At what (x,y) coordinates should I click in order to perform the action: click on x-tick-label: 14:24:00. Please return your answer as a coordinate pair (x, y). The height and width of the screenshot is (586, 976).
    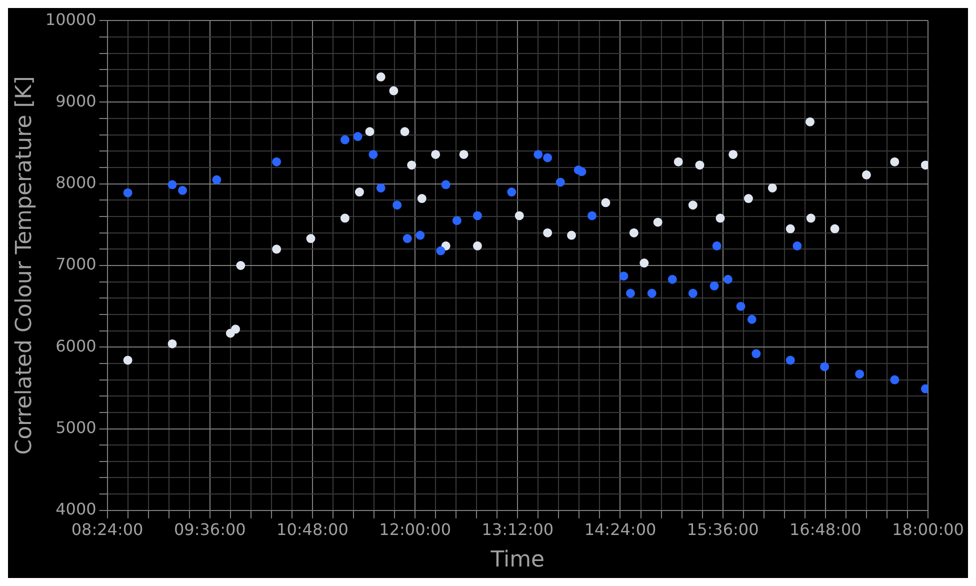
    Looking at the image, I should click on (620, 530).